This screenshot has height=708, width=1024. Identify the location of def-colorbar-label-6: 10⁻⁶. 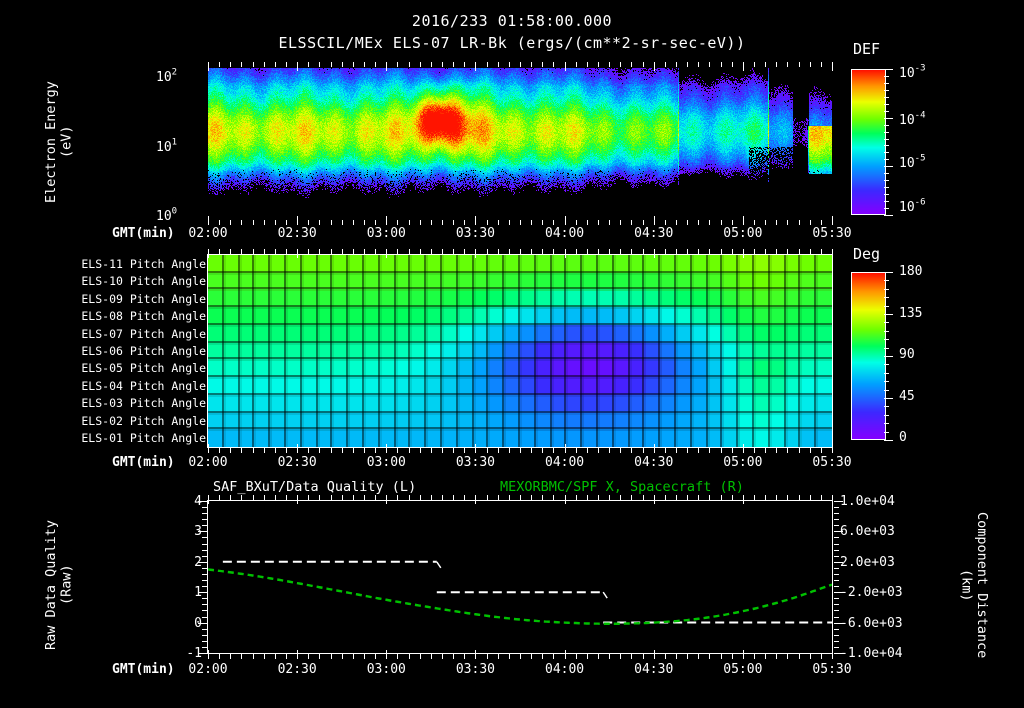
(912, 206).